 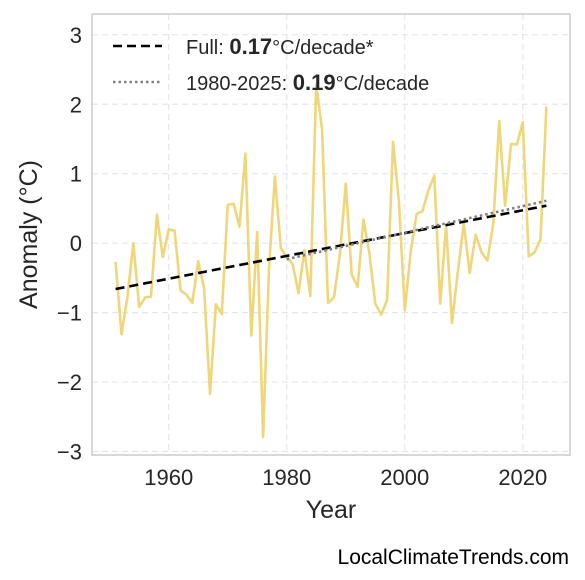 What do you see at coordinates (280, 46) in the screenshot?
I see `legend-entry-0: Full: 0.17°C/decade*` at bounding box center [280, 46].